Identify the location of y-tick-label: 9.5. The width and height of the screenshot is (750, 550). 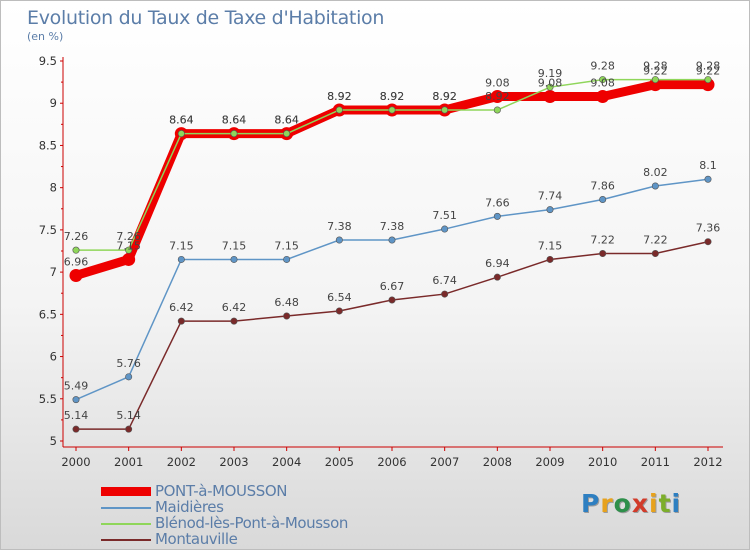
(48, 61).